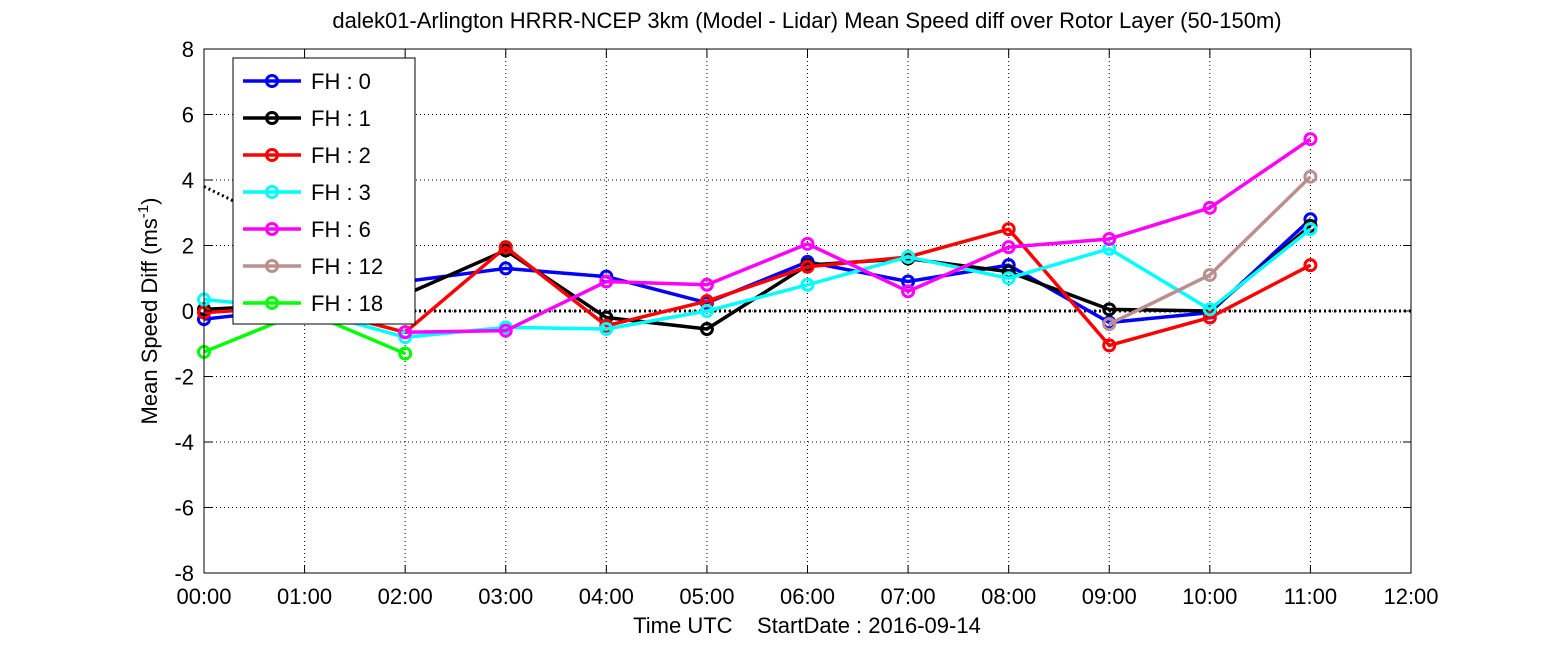  Describe the element at coordinates (1008, 596) in the screenshot. I see `x-tick-label: 08:00` at that location.